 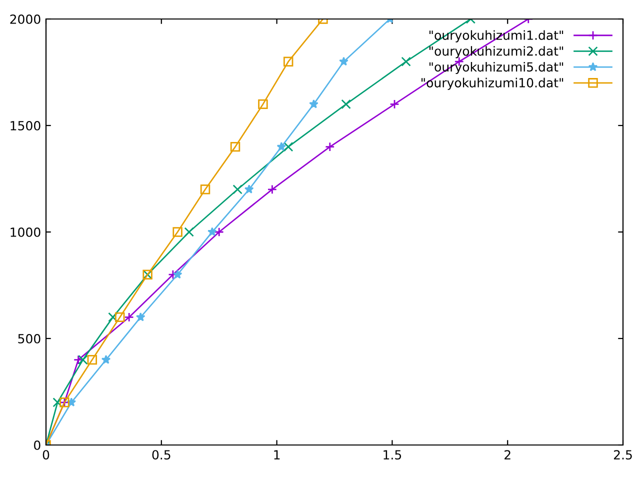 What do you see at coordinates (507, 455) in the screenshot?
I see `x-tick-label: 2` at bounding box center [507, 455].